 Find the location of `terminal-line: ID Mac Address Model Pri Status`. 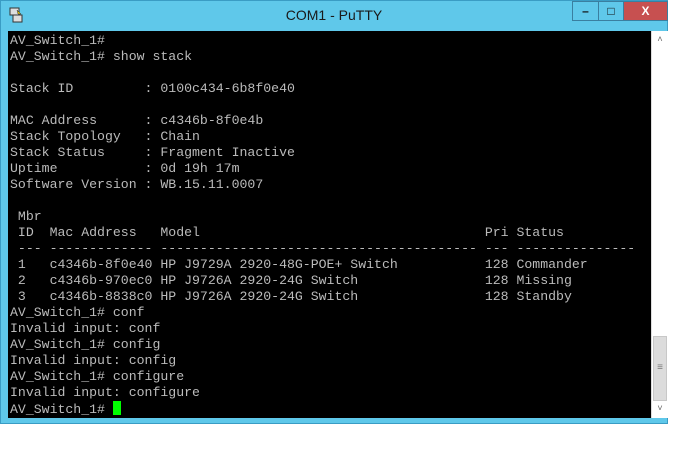

terminal-line: ID Mac Address Model Pri Status is located at coordinates (287, 232).